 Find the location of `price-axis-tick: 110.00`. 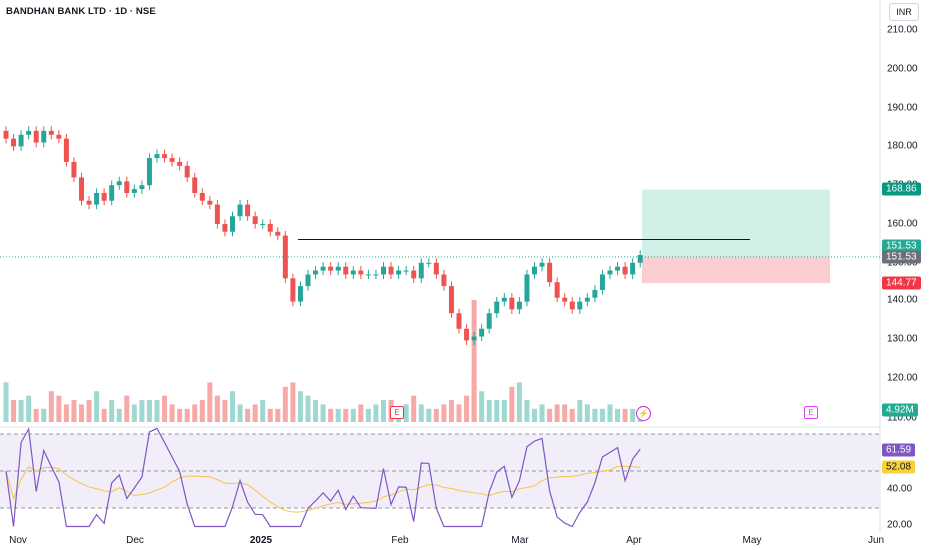

price-axis-tick: 110.00 is located at coordinates (902, 418).